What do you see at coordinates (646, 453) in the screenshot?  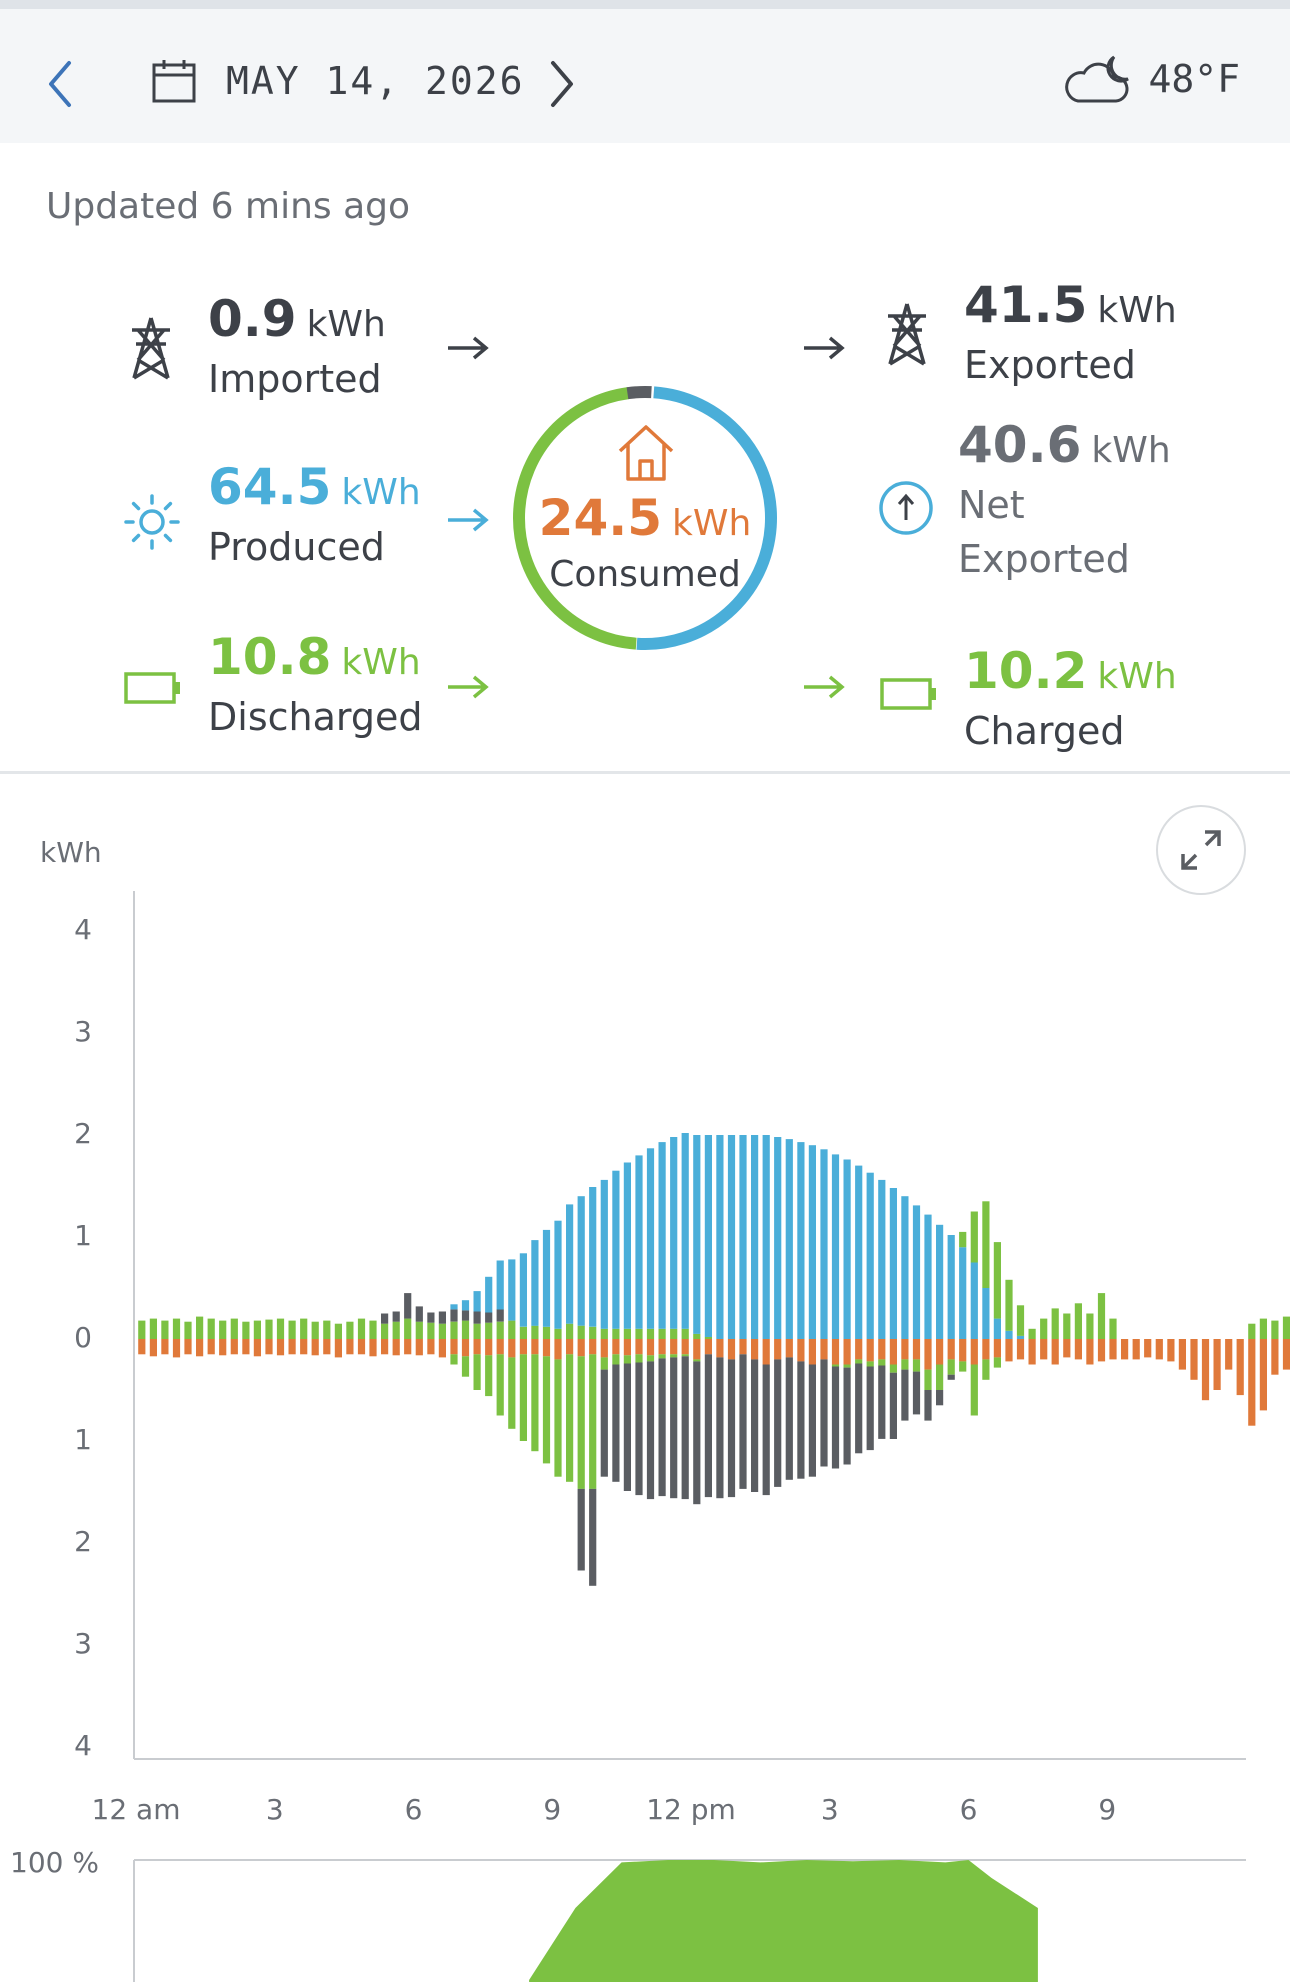 I see `house-icon` at bounding box center [646, 453].